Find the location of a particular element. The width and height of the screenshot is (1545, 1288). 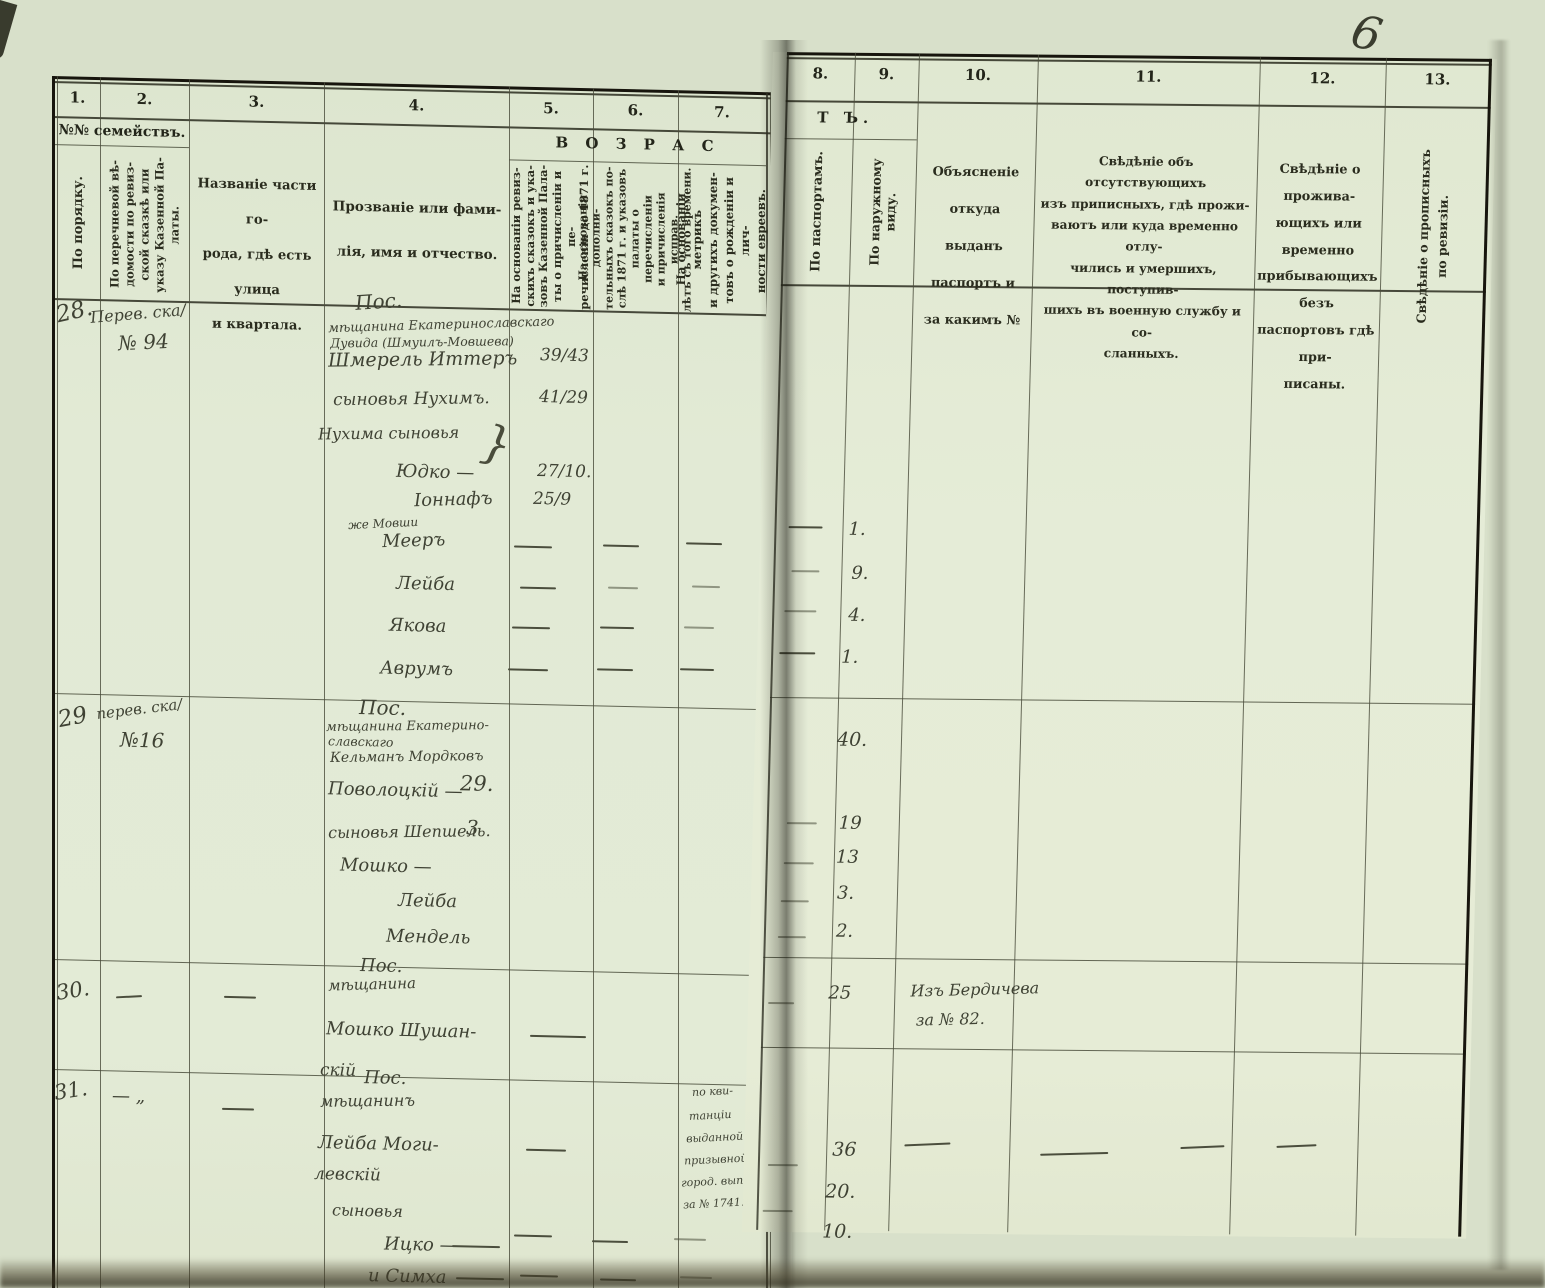

name-line: Нухима сыновья is located at coordinates (388, 433).